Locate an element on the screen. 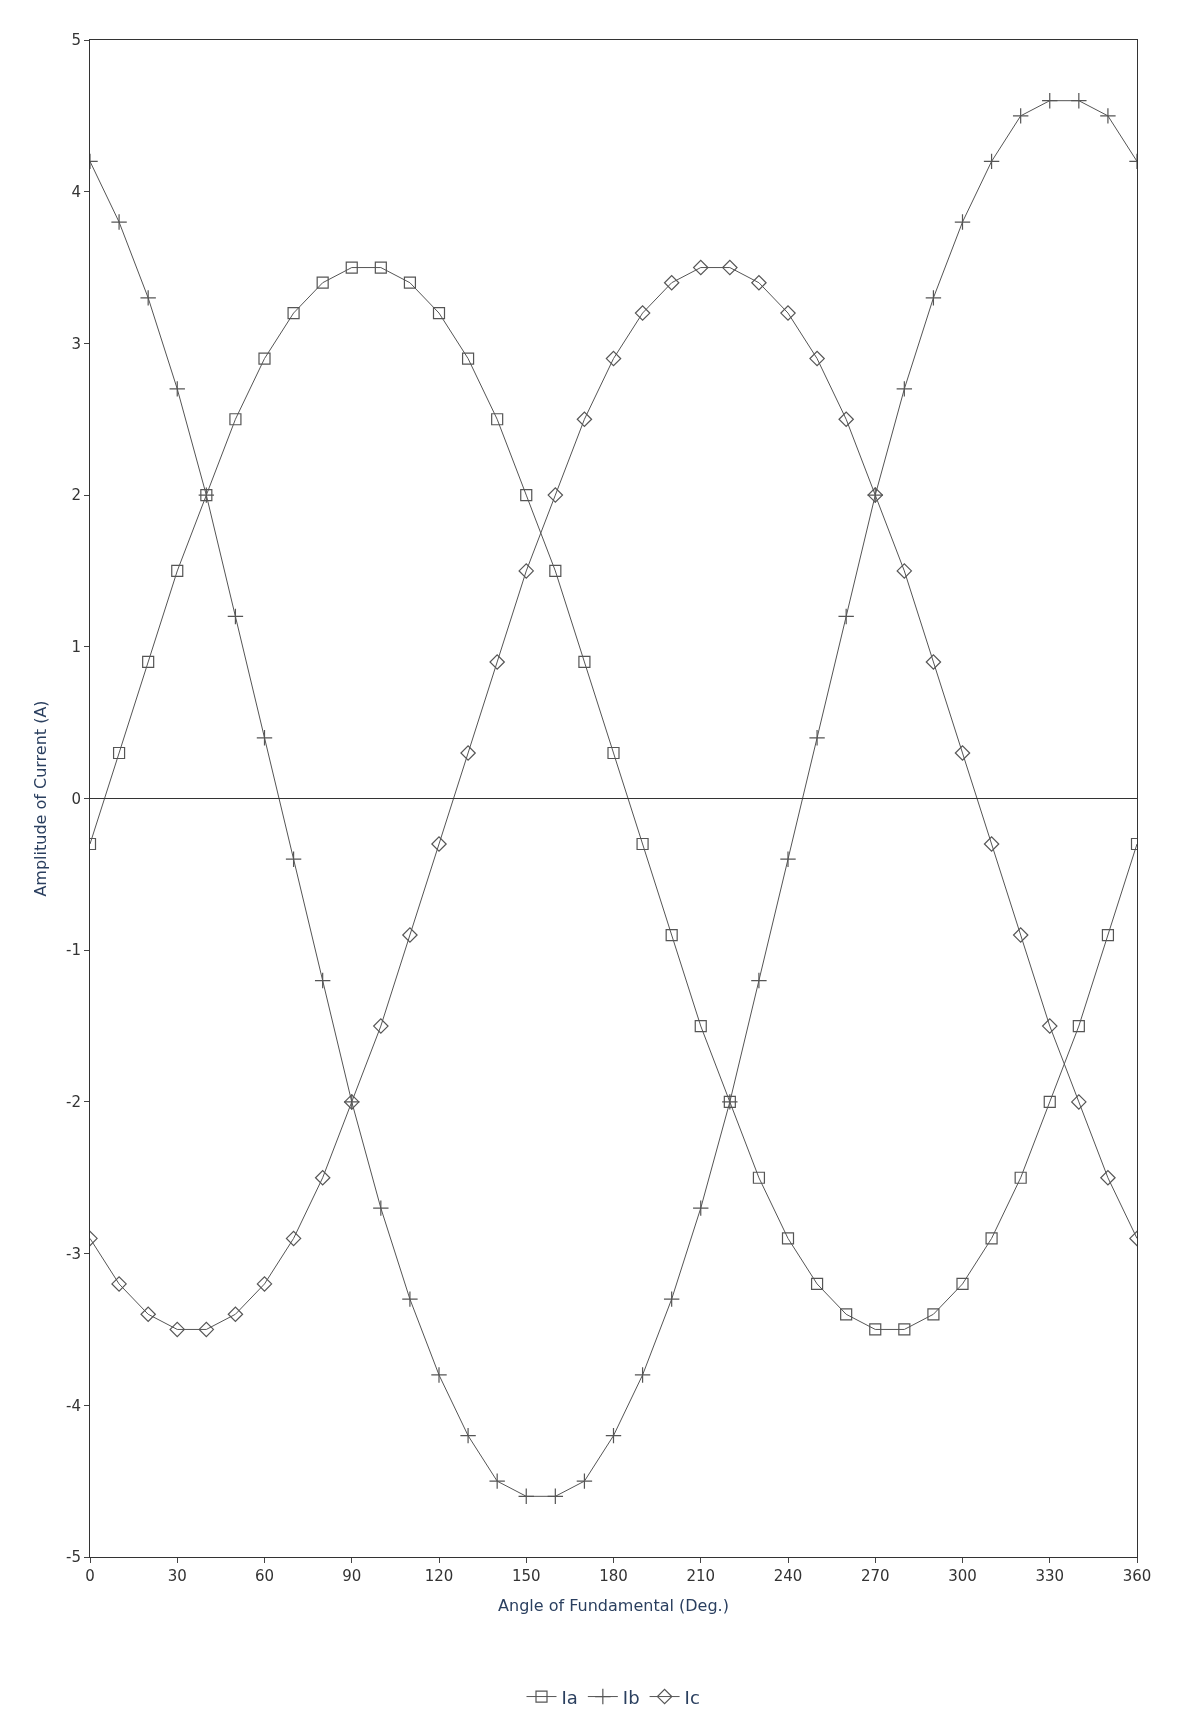  legend-label: Ia is located at coordinates (569, 1697).